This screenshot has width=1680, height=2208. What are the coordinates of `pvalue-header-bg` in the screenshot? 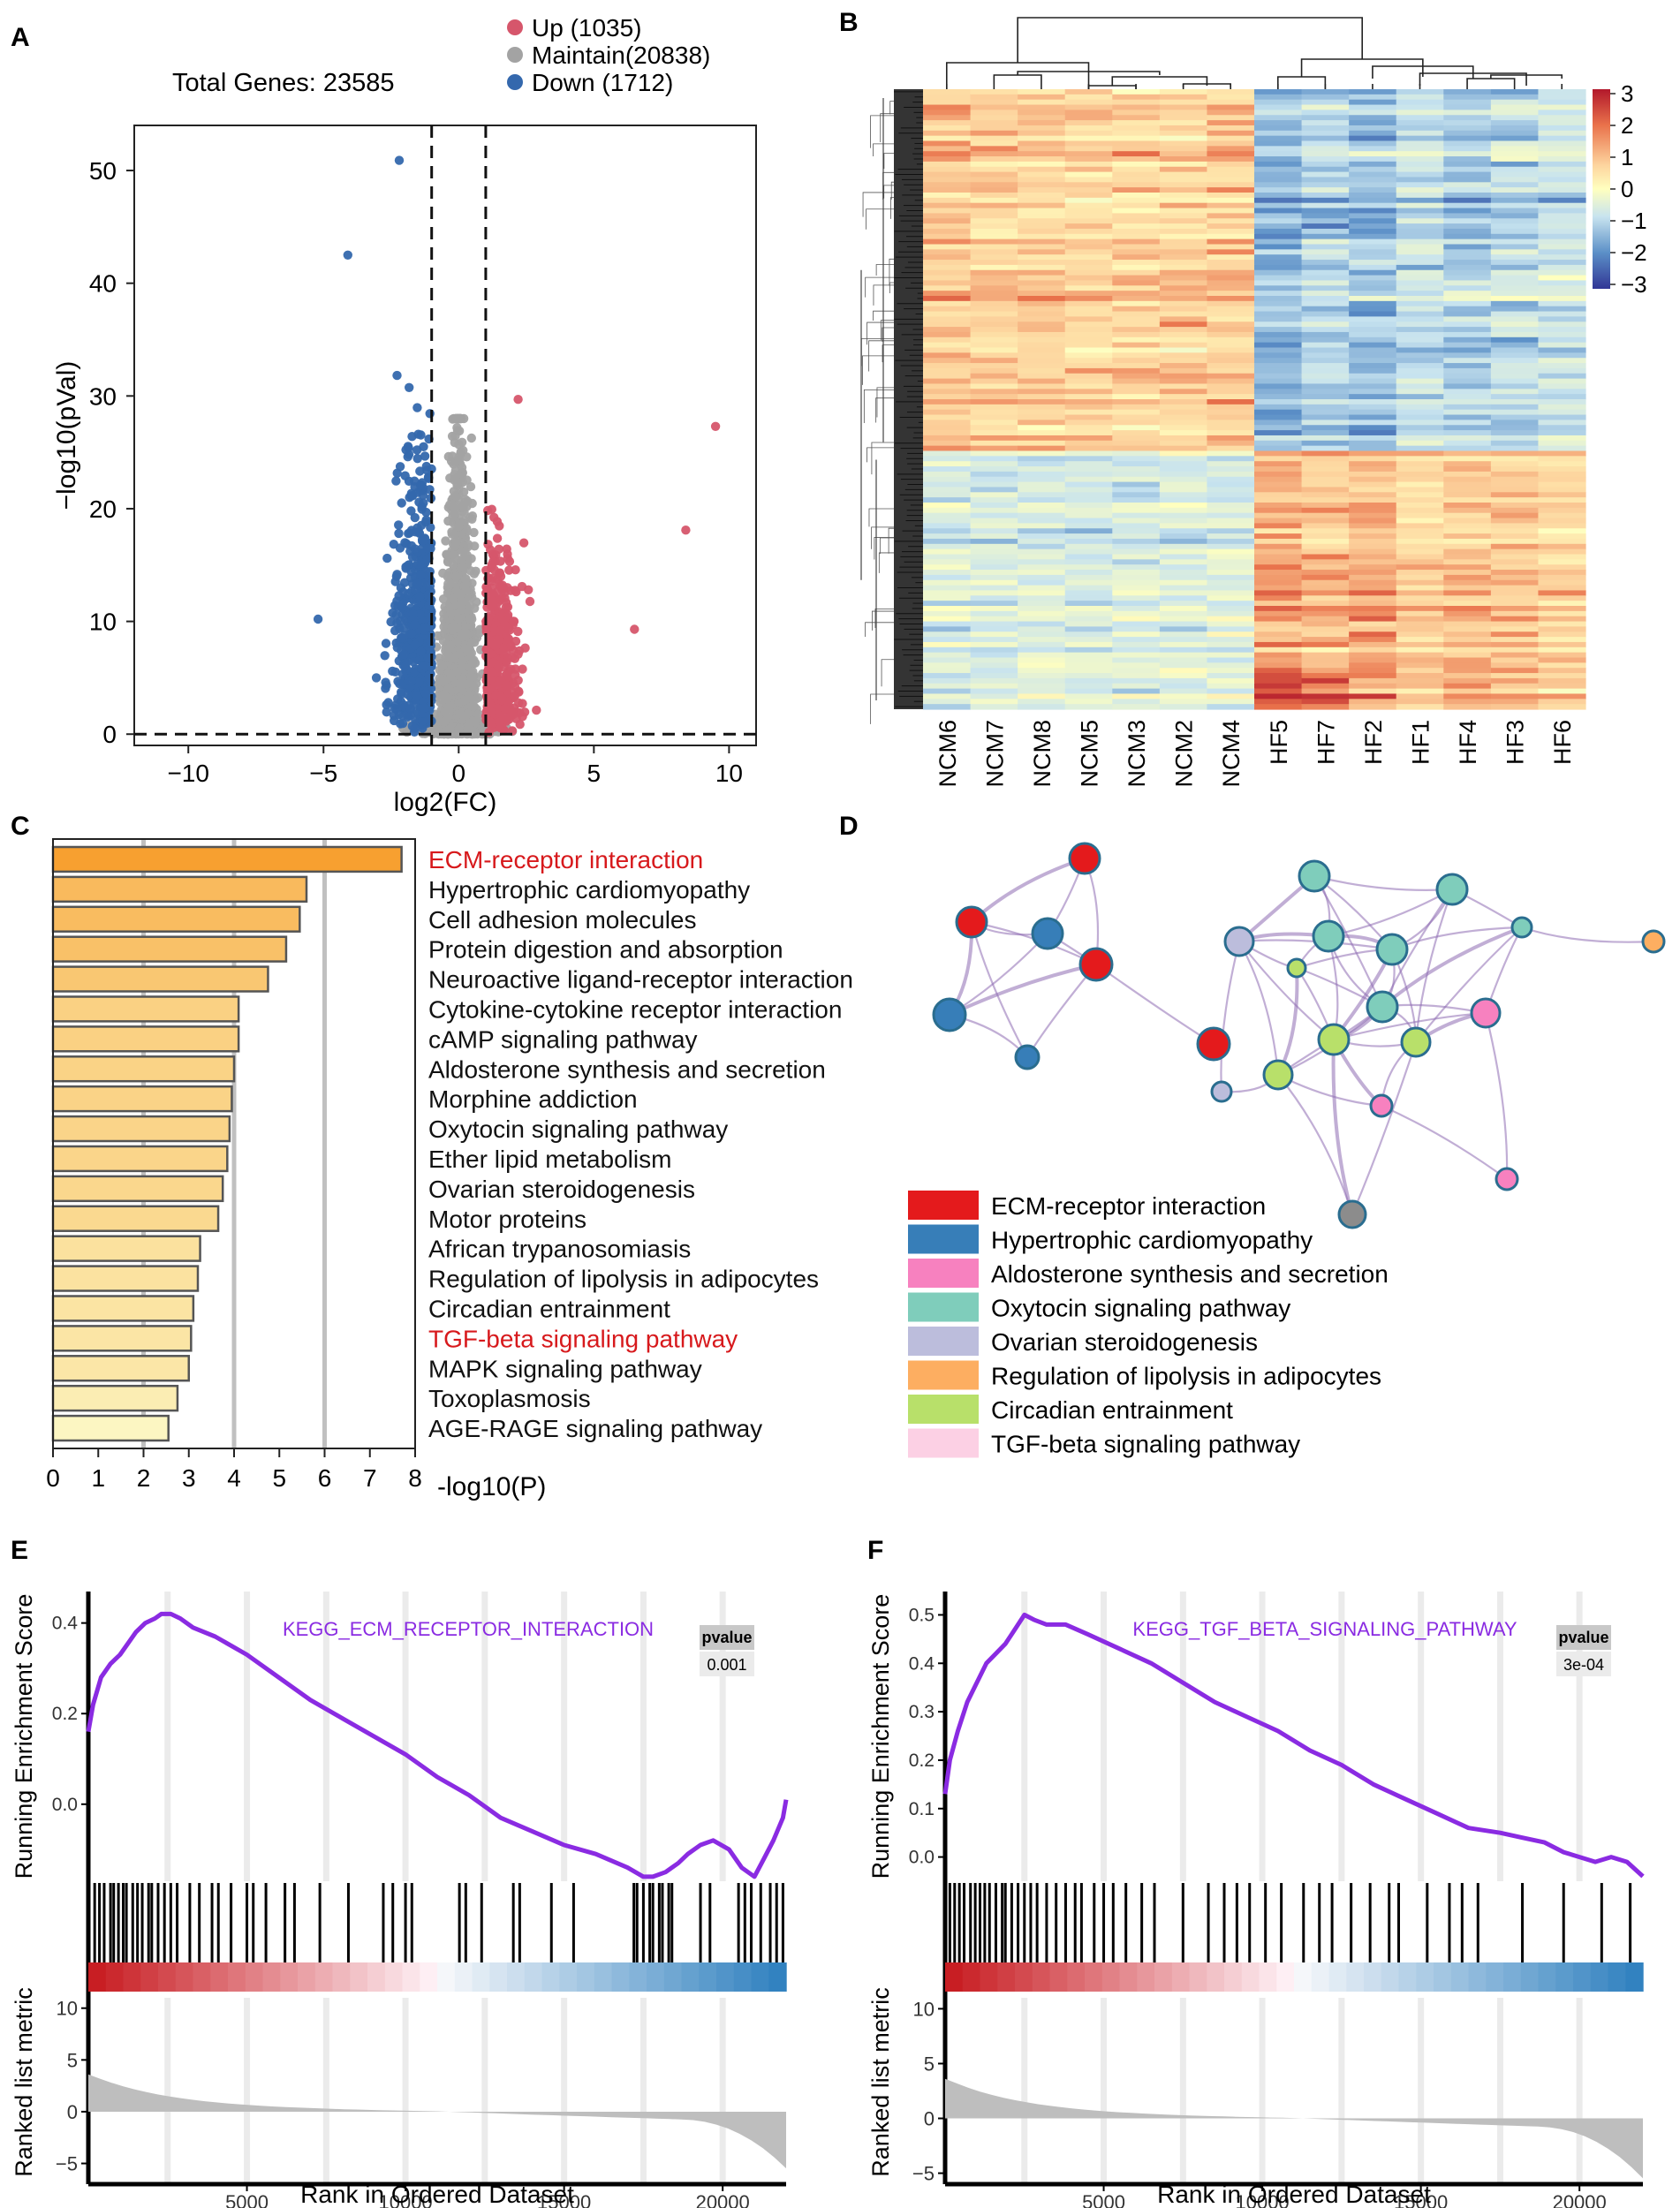 It's located at (1583, 1637).